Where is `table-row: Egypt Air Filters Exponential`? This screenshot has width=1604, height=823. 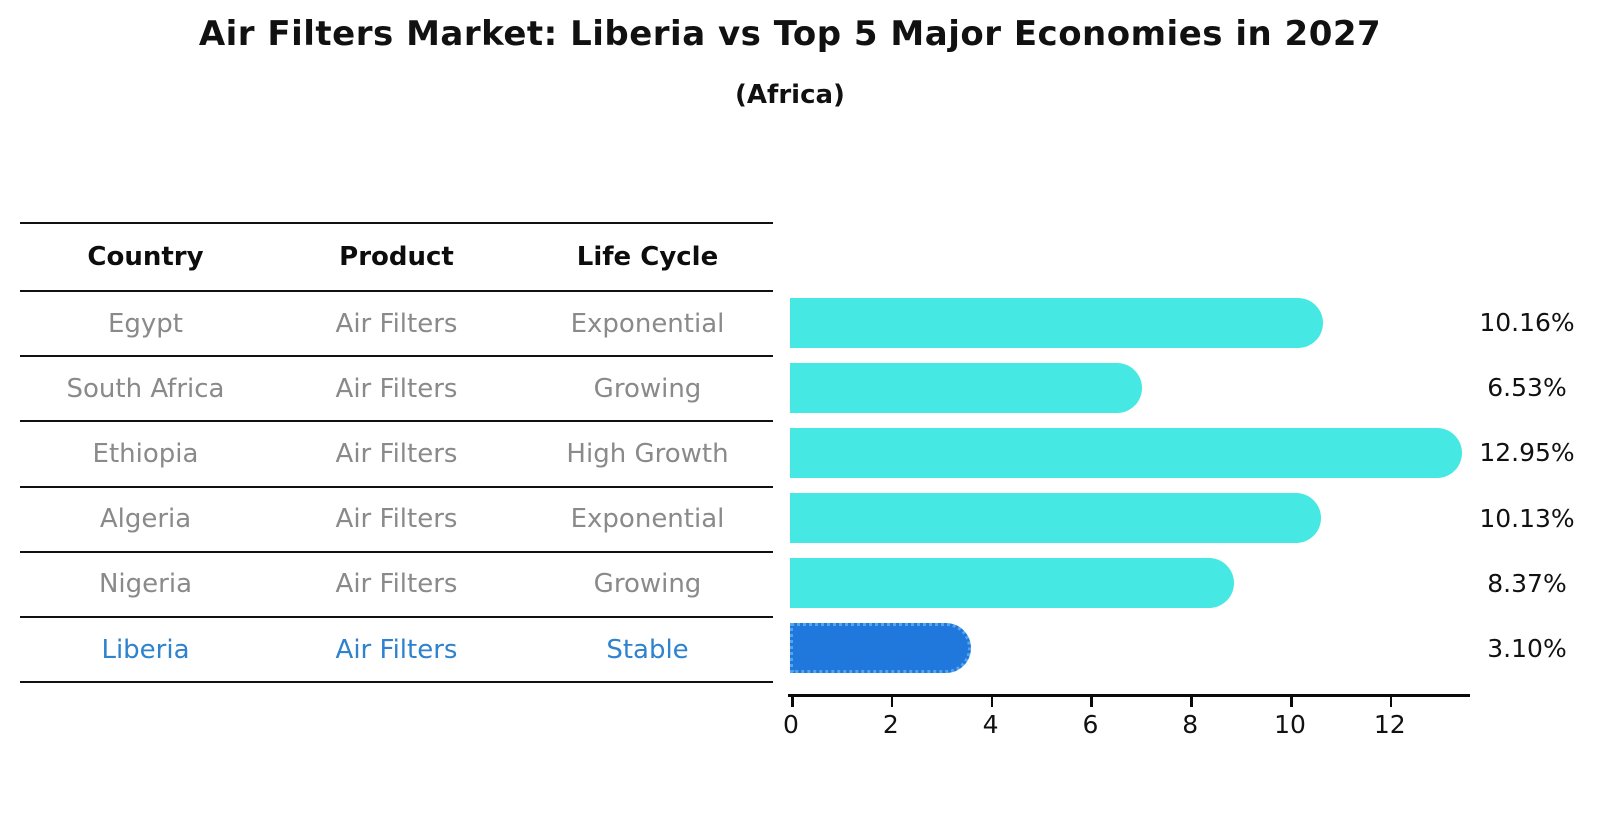 table-row: Egypt Air Filters Exponential is located at coordinates (396, 324).